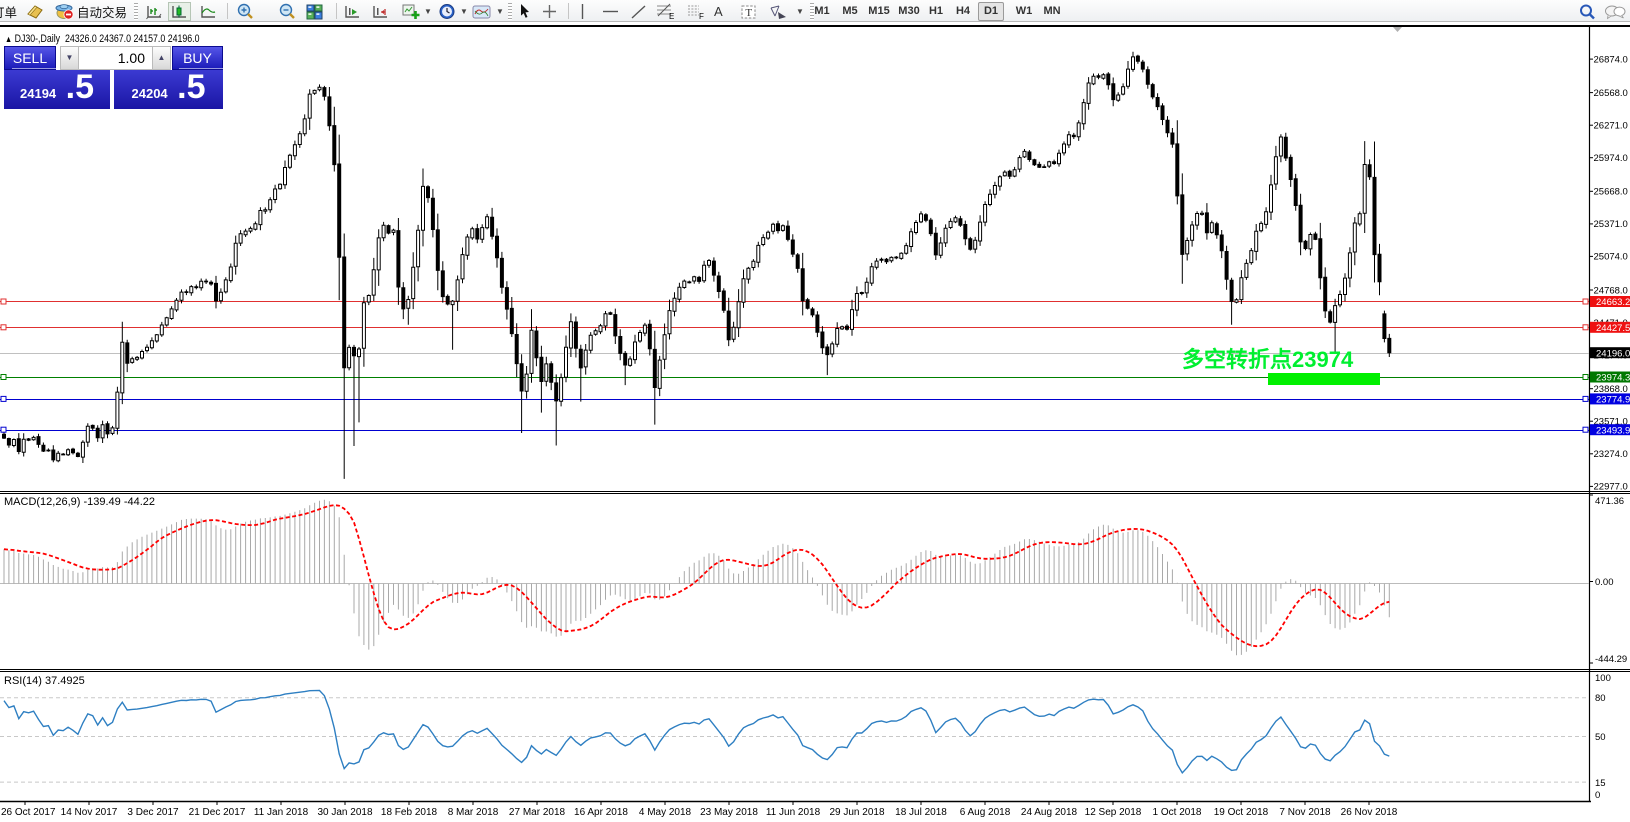 The width and height of the screenshot is (1630, 822). What do you see at coordinates (1611, 454) in the screenshot?
I see `svg-text: 23274.0` at bounding box center [1611, 454].